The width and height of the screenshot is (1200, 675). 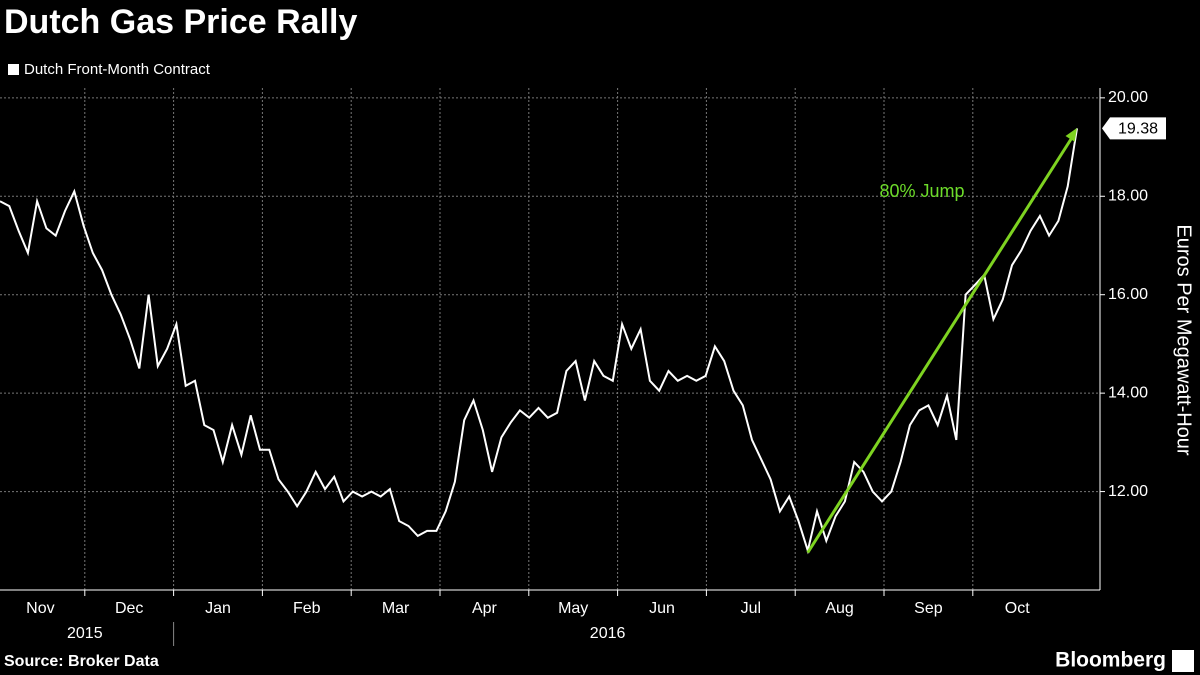 What do you see at coordinates (40, 608) in the screenshot?
I see `x-tick-label: Nov` at bounding box center [40, 608].